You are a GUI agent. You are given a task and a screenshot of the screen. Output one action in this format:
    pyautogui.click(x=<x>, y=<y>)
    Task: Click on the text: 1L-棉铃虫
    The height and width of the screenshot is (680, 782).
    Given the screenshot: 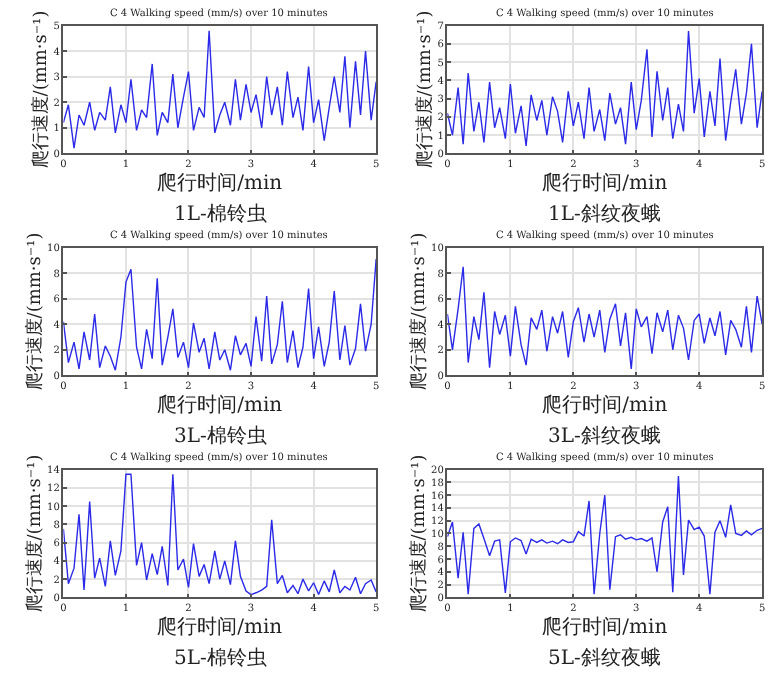 What is the action you would take?
    pyautogui.click(x=220, y=214)
    